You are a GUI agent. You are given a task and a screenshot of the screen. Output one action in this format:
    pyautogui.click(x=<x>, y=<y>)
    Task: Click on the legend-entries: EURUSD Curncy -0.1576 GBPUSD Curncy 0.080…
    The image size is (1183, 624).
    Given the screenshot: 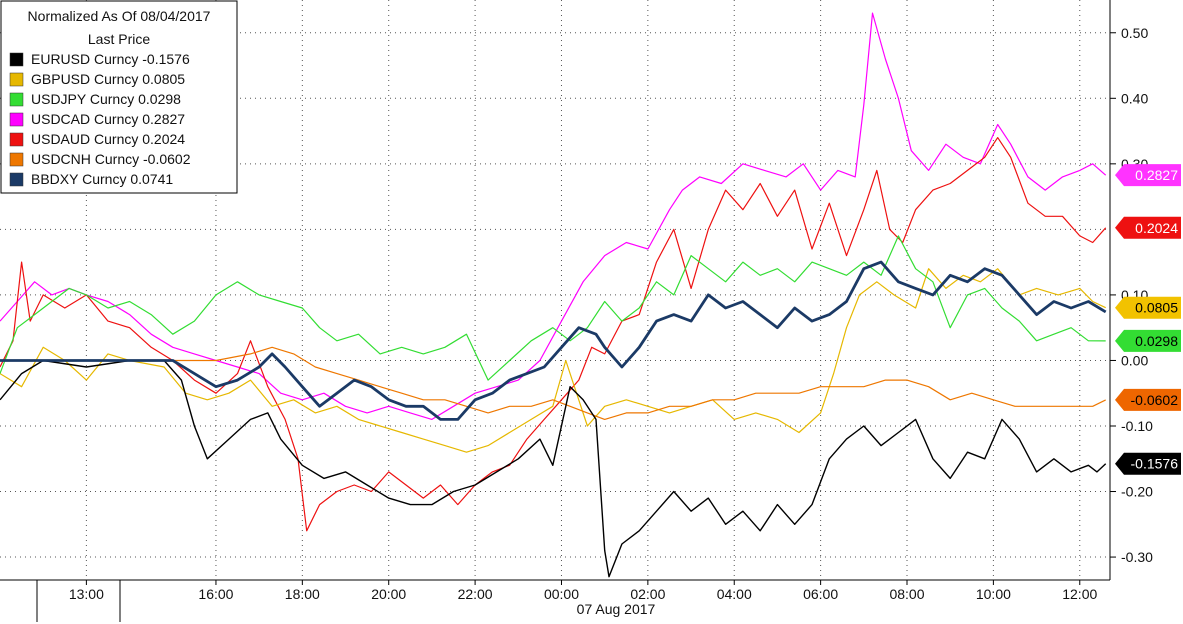 What is the action you would take?
    pyautogui.click(x=100, y=119)
    